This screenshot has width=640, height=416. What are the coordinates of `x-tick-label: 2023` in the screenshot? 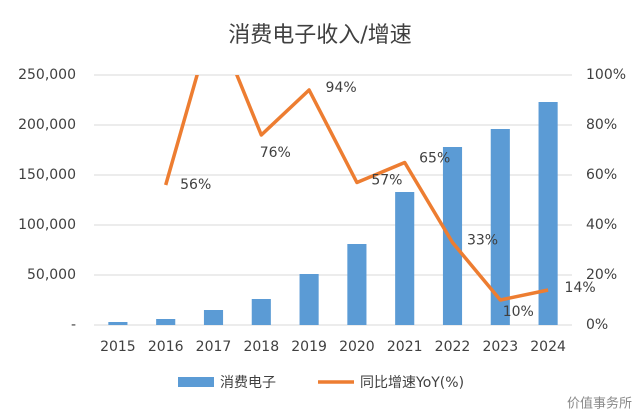 It's located at (500, 347).